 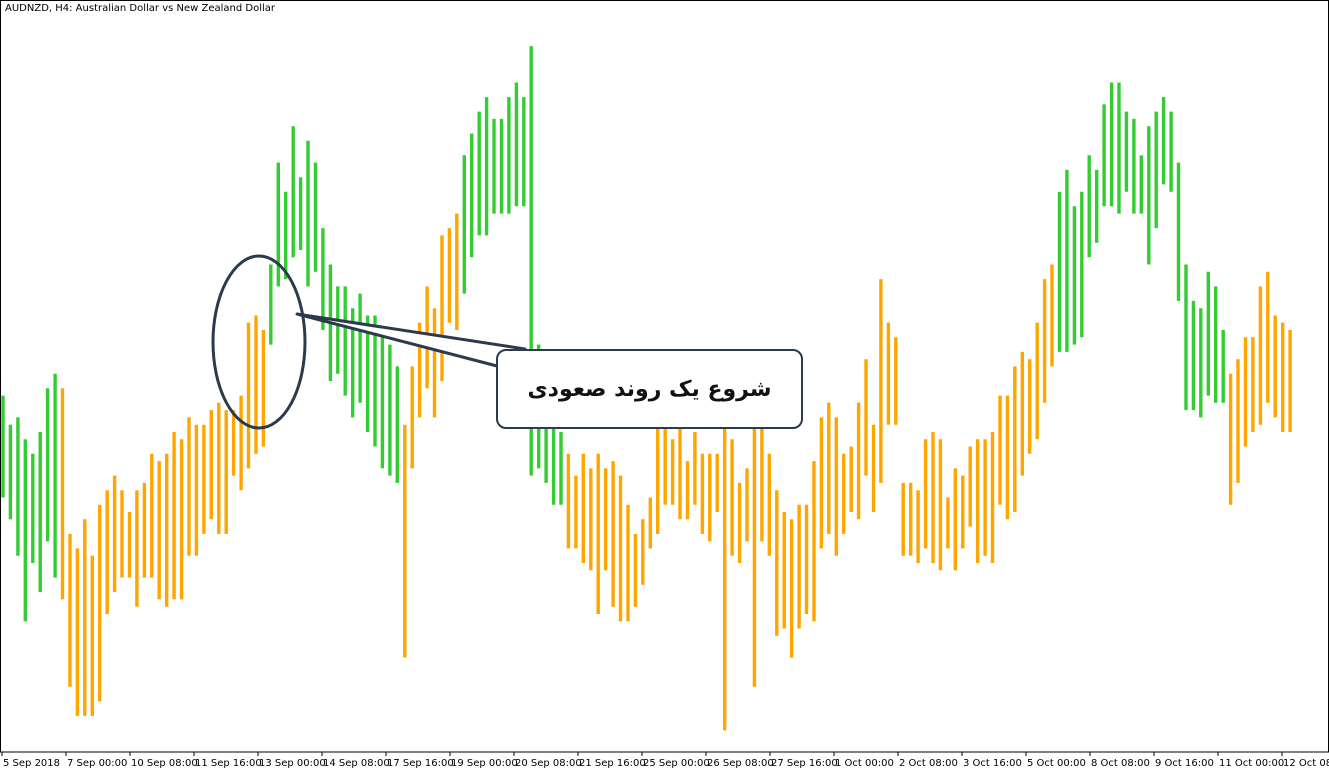 I want to click on time-tick-label: 2 Oct 08:00, so click(x=928, y=763).